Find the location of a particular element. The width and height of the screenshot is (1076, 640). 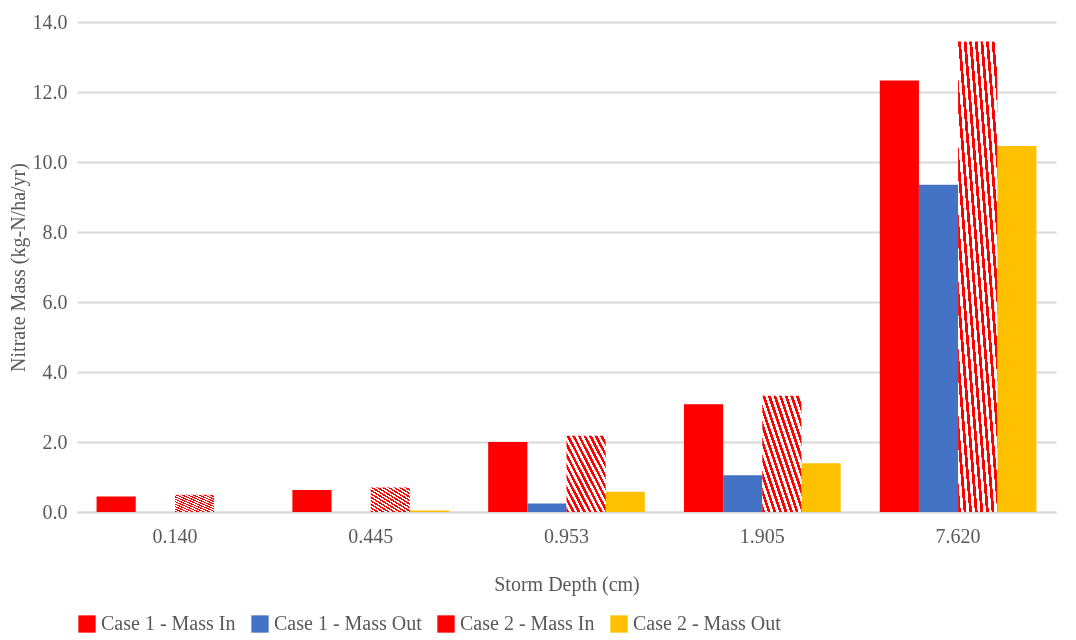

y-tick-label: 12.0 is located at coordinates (50, 91).